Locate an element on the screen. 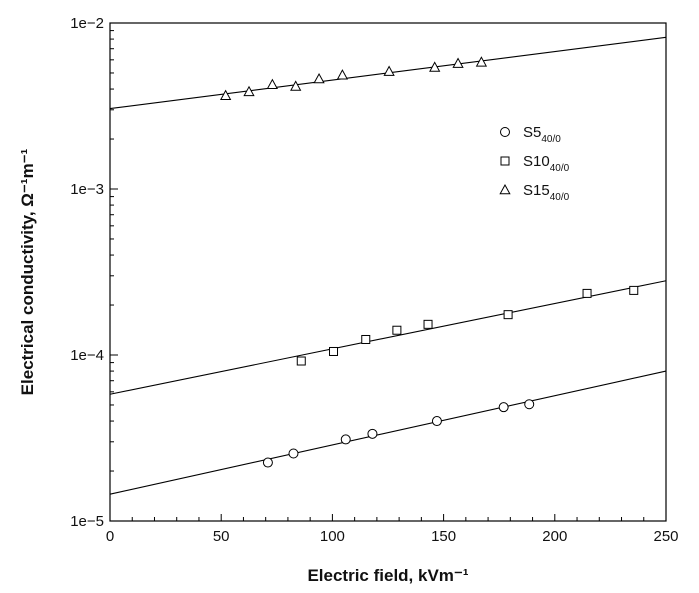 The width and height of the screenshot is (699, 593). legend-label-s5: S540/0 is located at coordinates (542, 134).